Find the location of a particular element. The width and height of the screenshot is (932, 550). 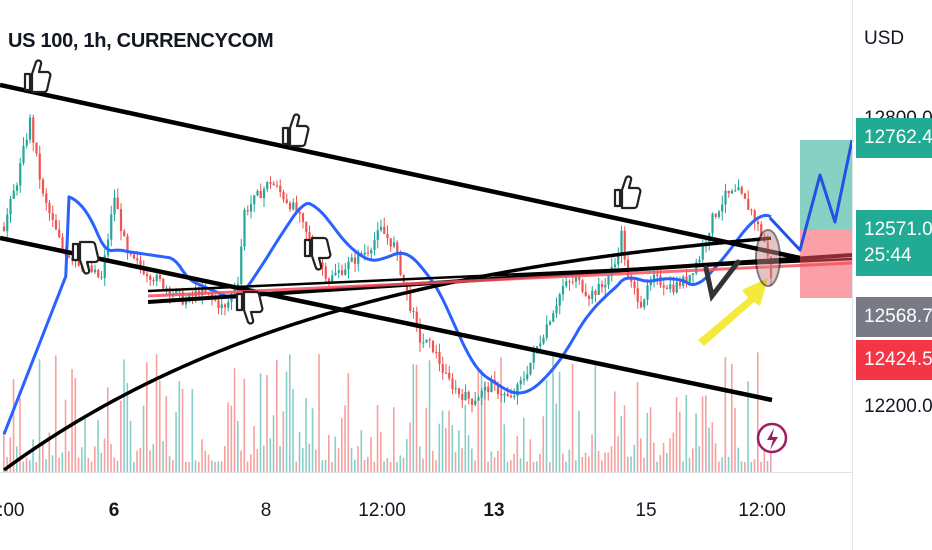

last-price-value: 12571.0 is located at coordinates (898, 229).